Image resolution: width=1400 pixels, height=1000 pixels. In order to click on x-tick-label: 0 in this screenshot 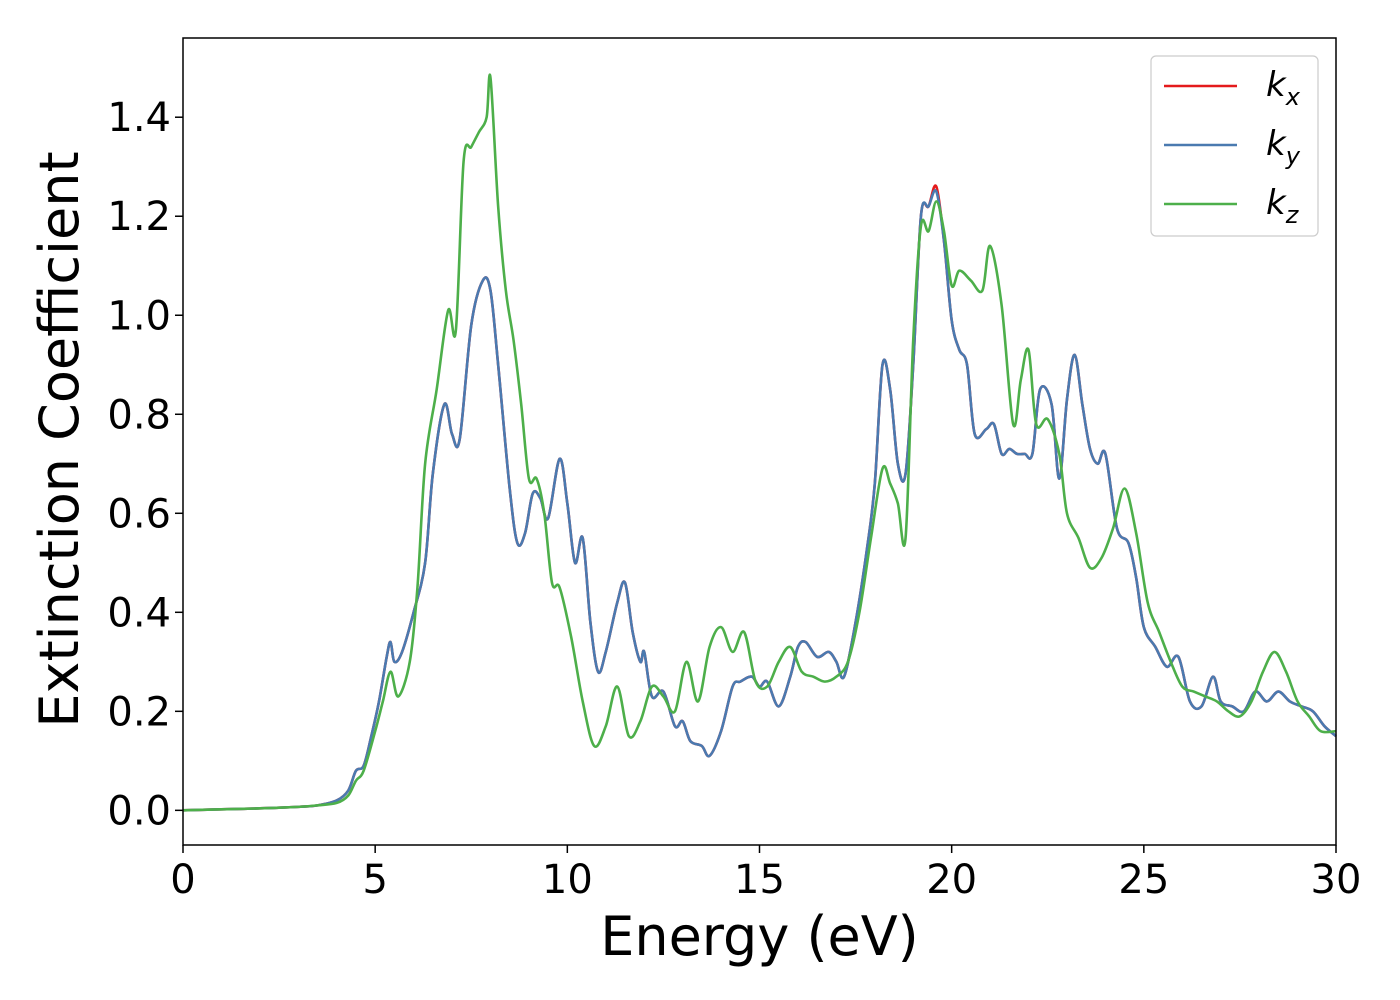, I will do `click(182, 880)`.